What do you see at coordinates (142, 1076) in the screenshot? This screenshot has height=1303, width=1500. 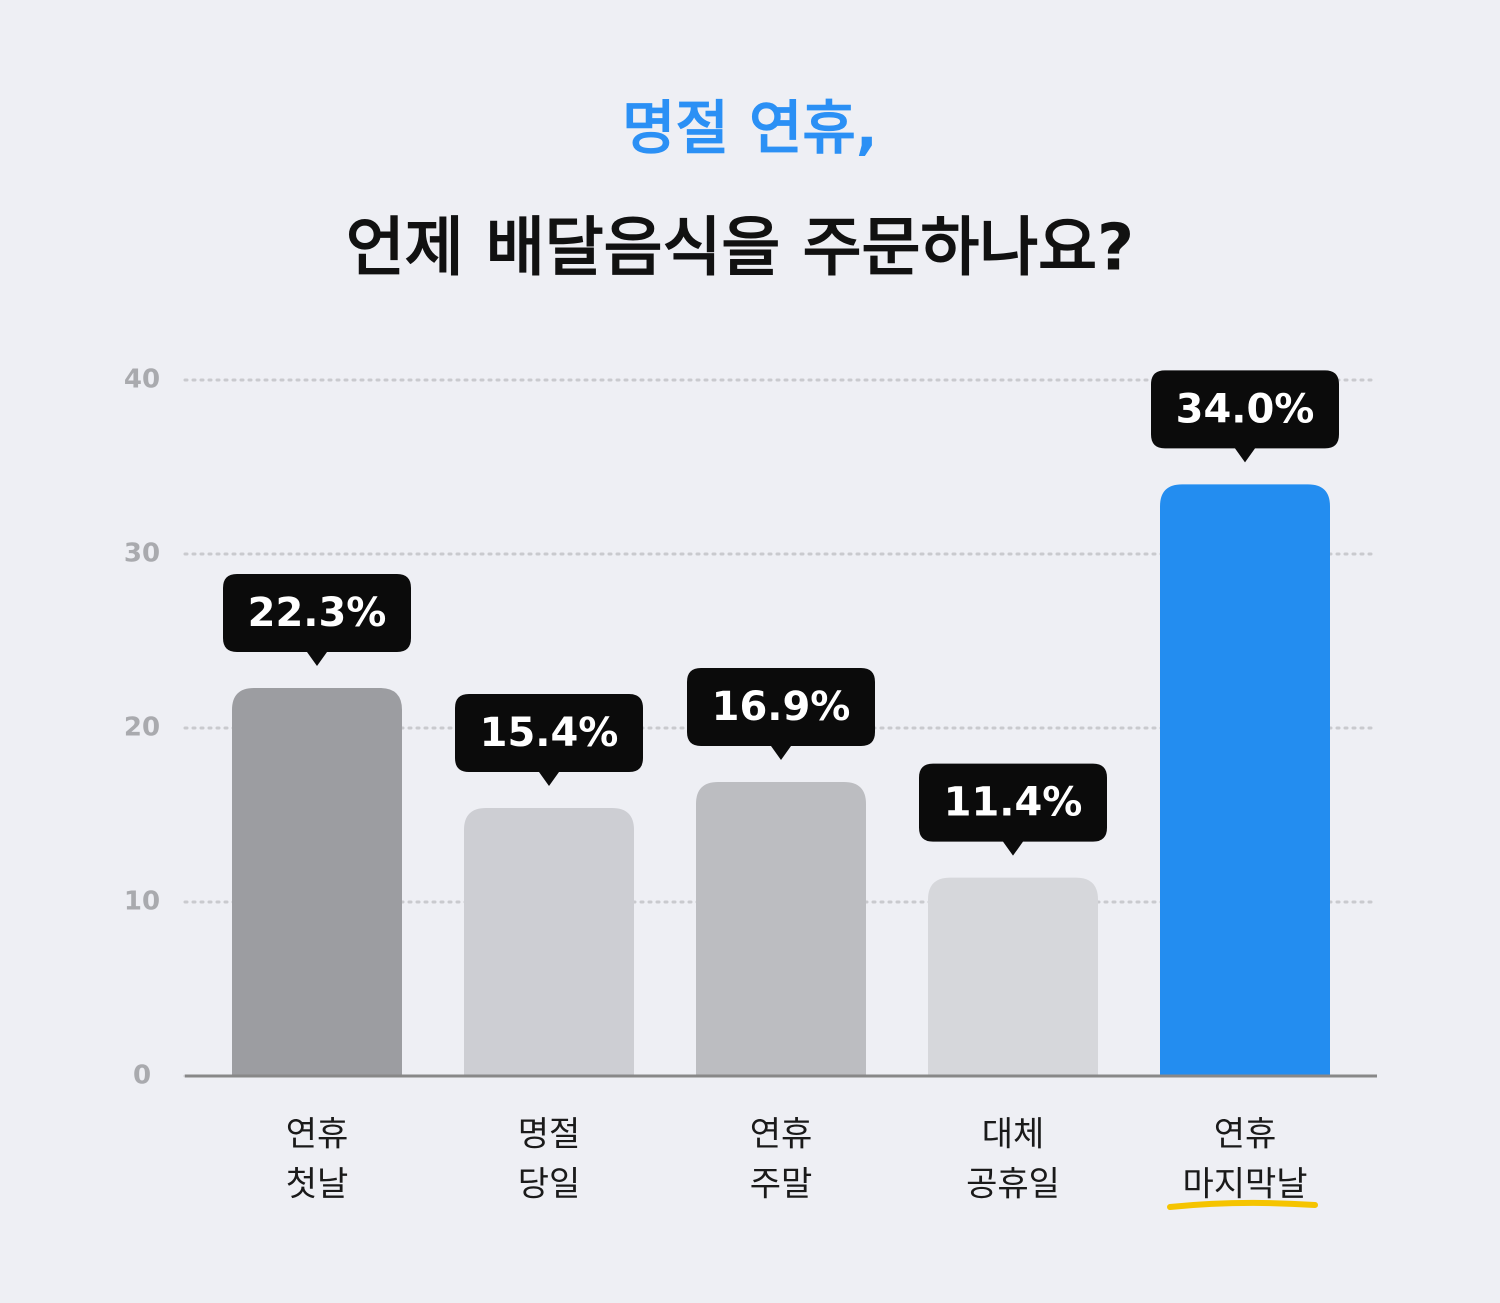 I see `y-tick-label: 0` at bounding box center [142, 1076].